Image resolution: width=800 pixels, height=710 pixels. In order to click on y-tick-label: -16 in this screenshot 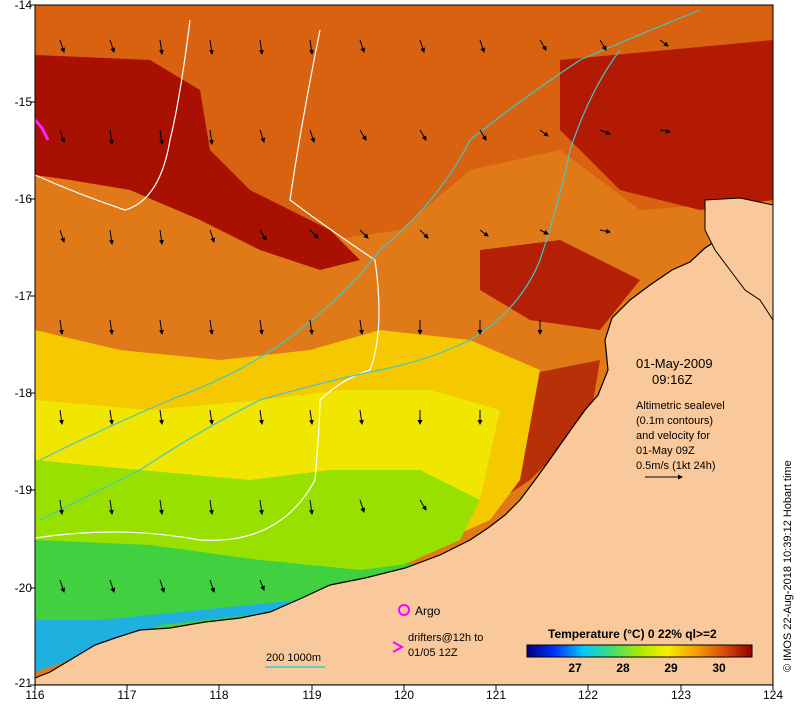, I will do `click(23, 199)`.